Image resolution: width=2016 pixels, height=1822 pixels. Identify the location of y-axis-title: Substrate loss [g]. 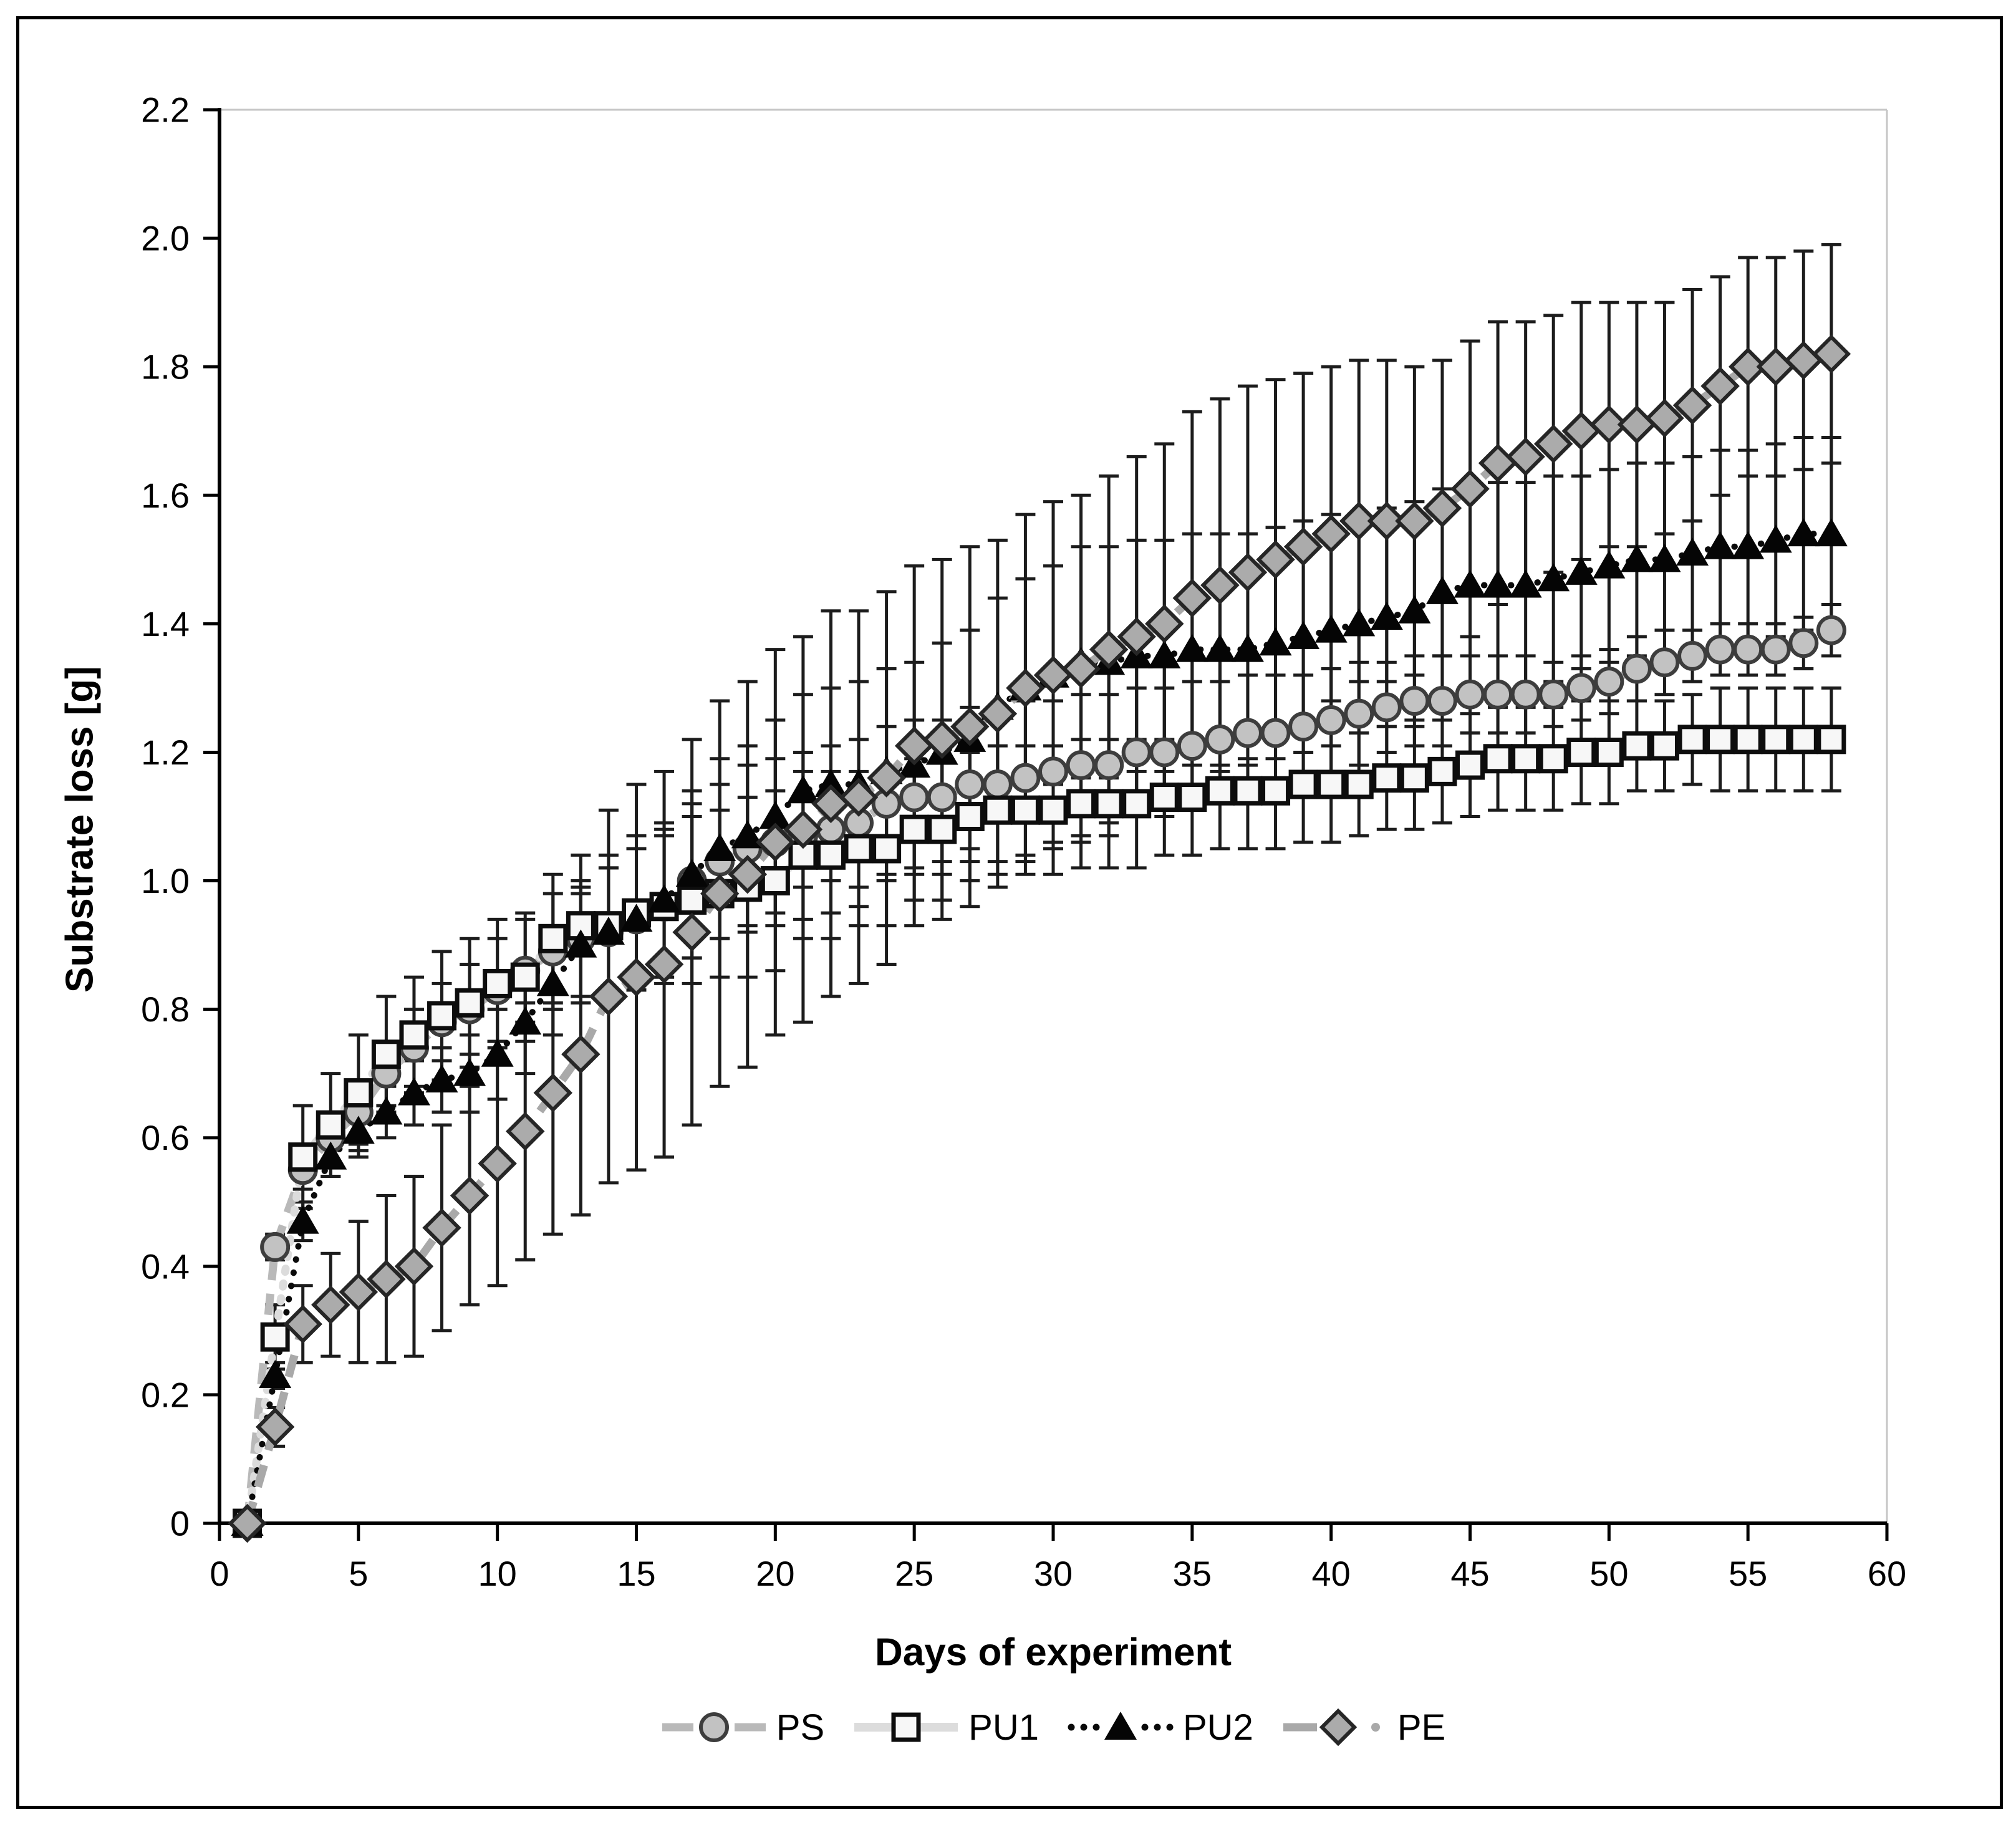
(80, 830).